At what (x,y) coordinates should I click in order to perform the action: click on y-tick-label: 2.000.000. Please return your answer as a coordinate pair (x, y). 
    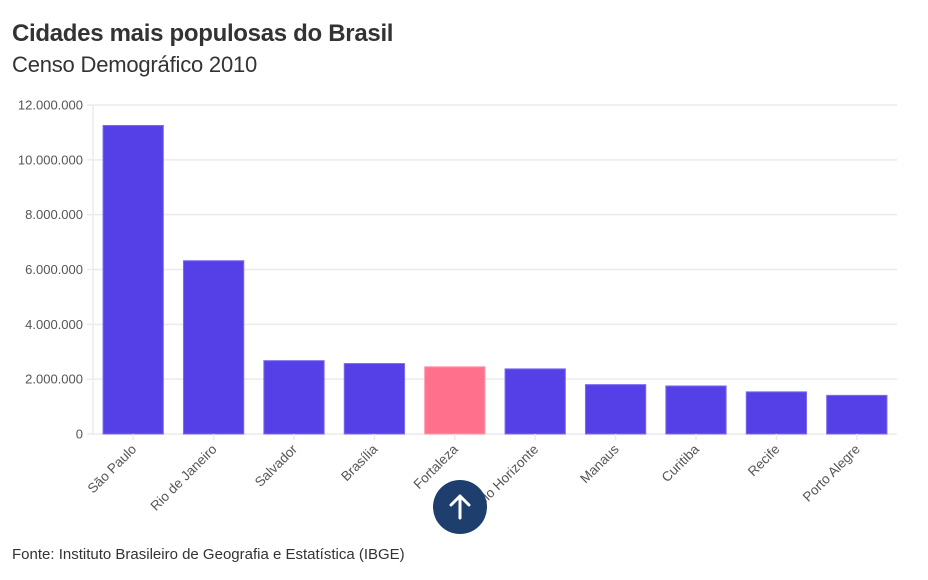
    Looking at the image, I should click on (54, 379).